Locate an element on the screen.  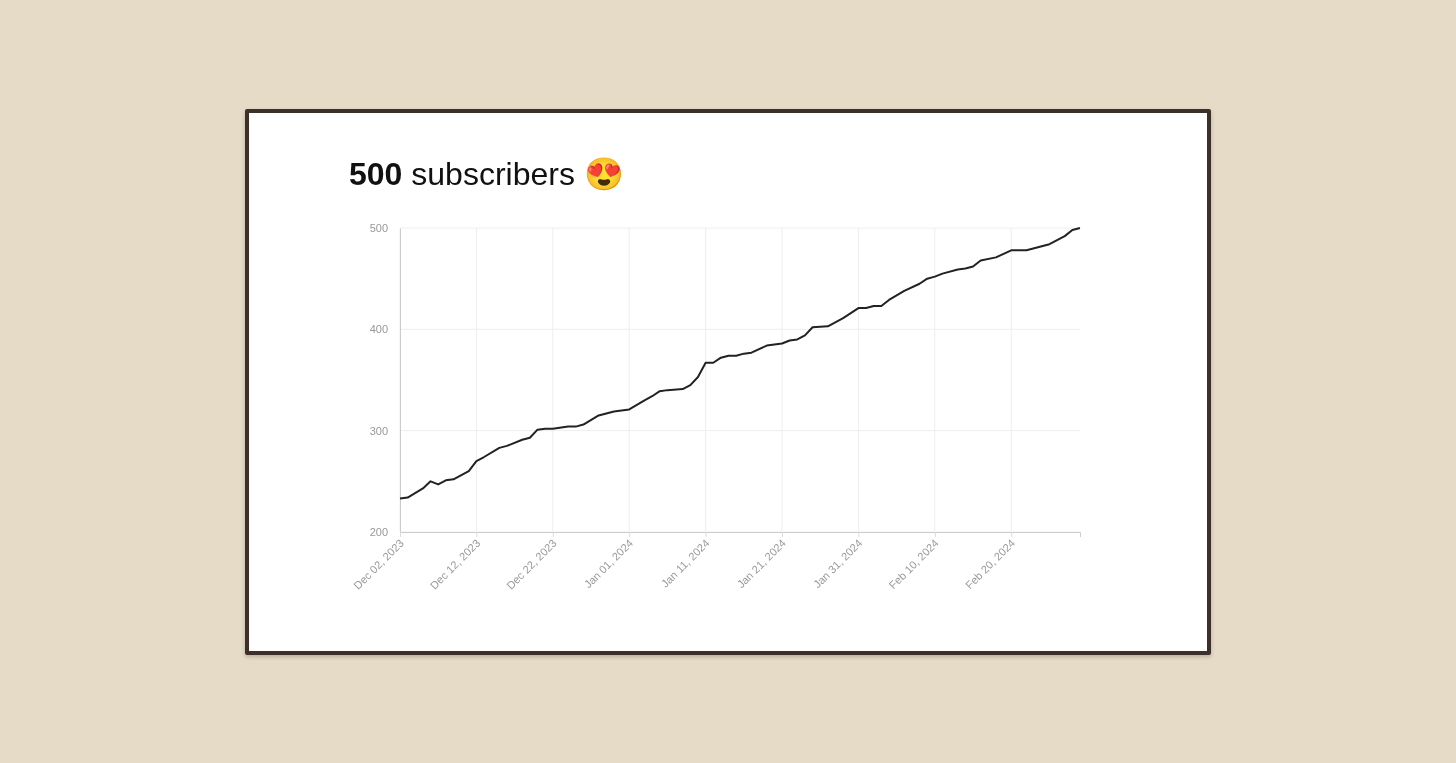
y-tick-label: 400 is located at coordinates (378, 329).